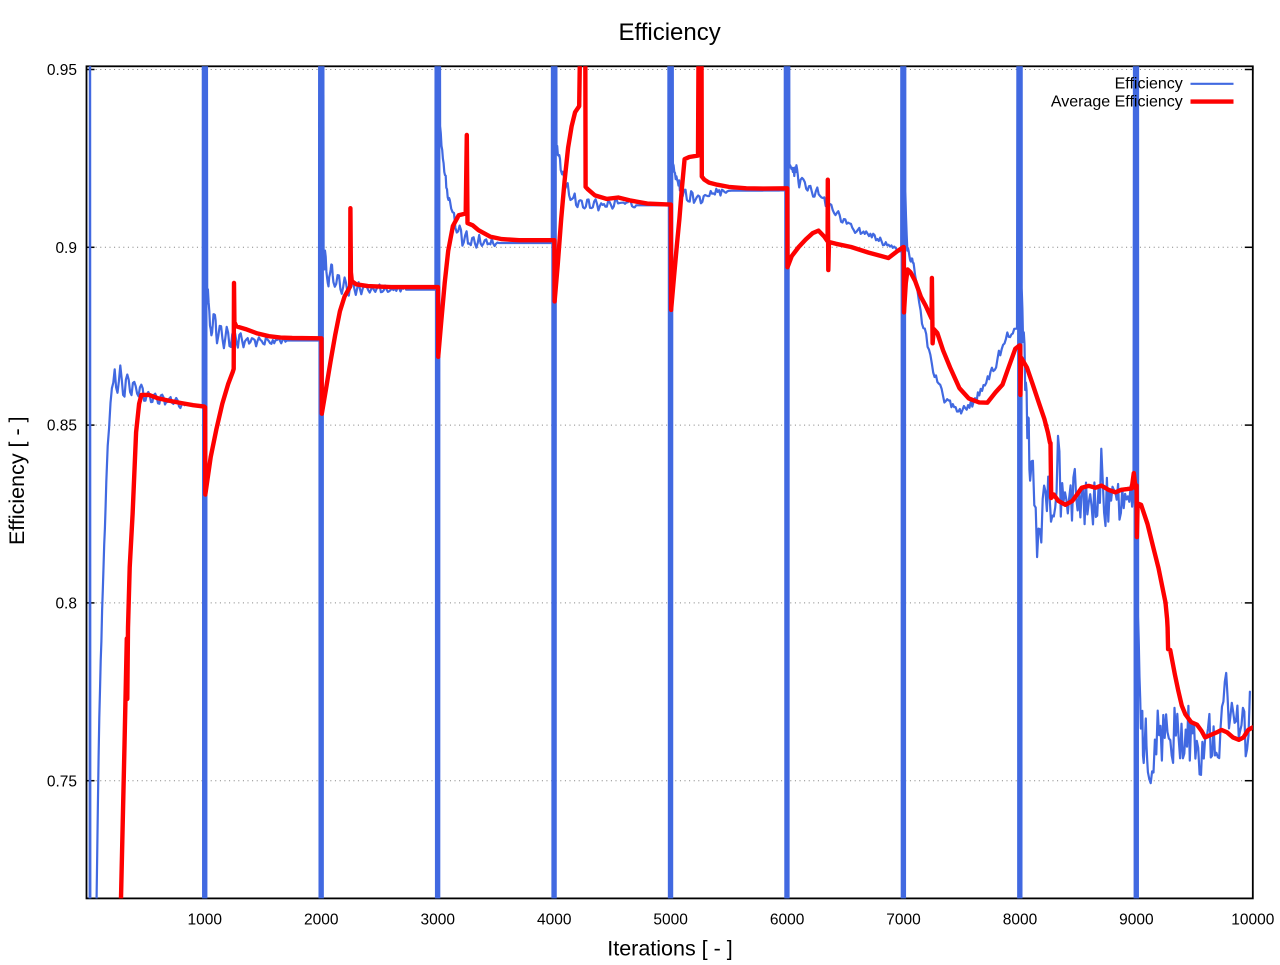 The image size is (1280, 965). What do you see at coordinates (62, 781) in the screenshot?
I see `svg-text: 0.75` at bounding box center [62, 781].